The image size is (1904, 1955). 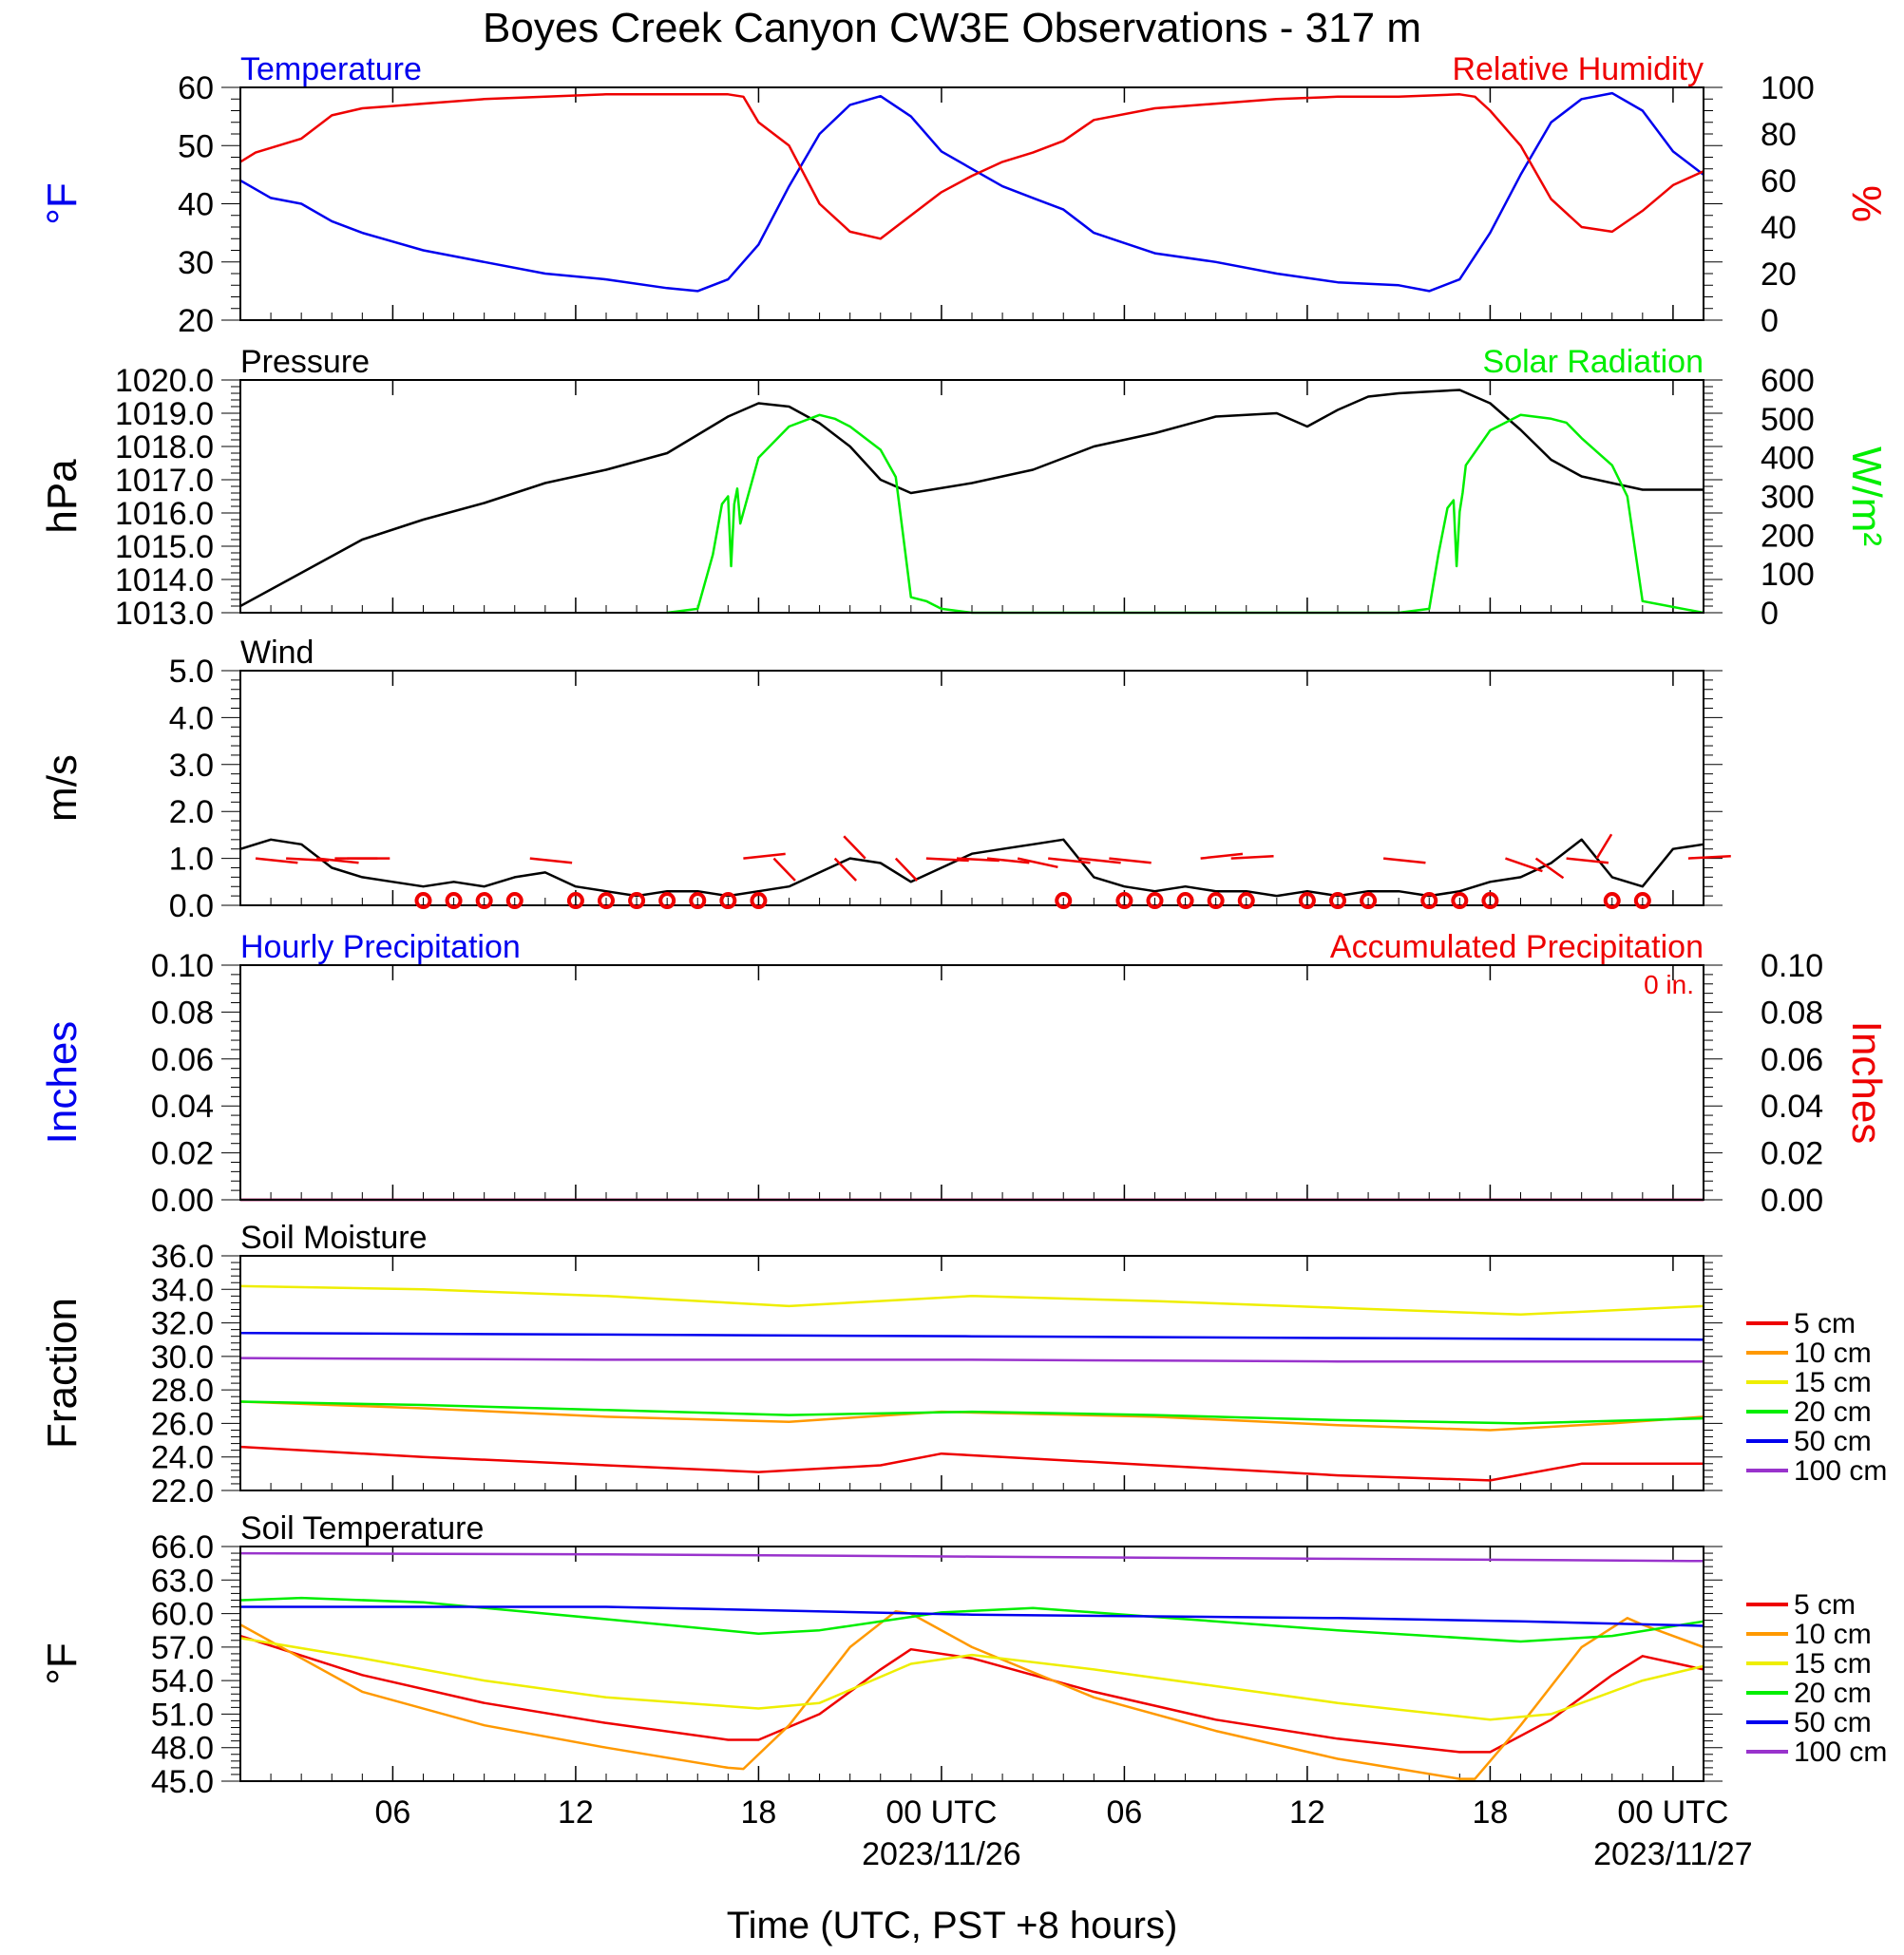 What do you see at coordinates (182, 1424) in the screenshot?
I see `y-tick-label-left: 26.0` at bounding box center [182, 1424].